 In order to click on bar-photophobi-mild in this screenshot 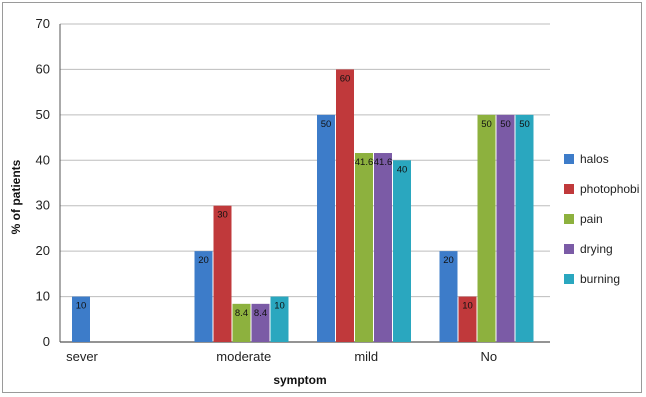, I will do `click(345, 205)`.